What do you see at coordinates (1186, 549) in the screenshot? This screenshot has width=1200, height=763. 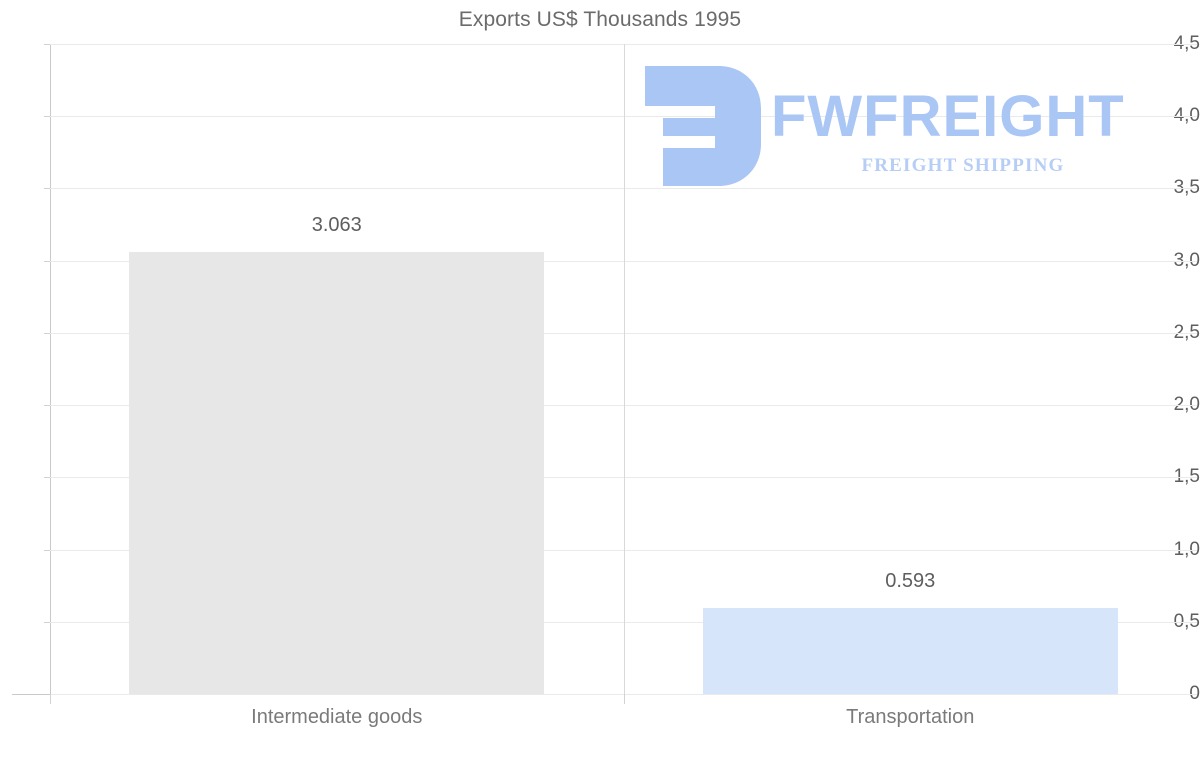 I see `y-tick-label: 1,0` at bounding box center [1186, 549].